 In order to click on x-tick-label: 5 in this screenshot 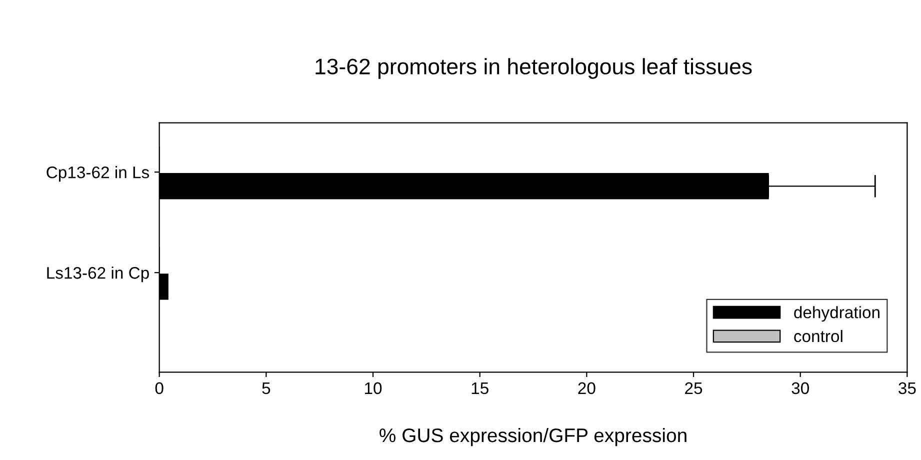, I will do `click(266, 388)`.